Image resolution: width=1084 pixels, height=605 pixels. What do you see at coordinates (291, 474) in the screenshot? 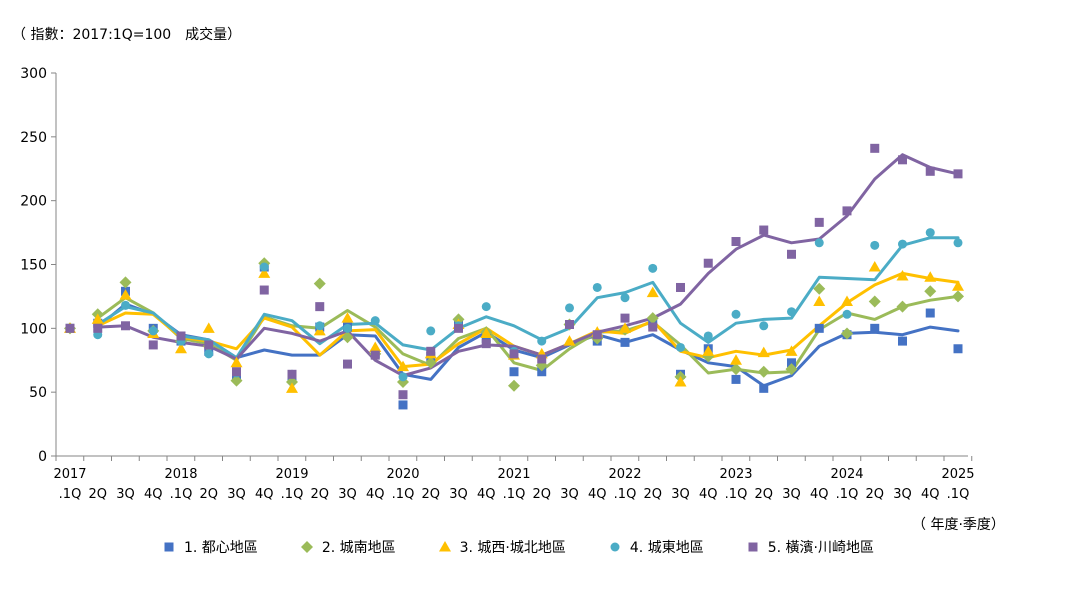
I see `x-year-label: 2019` at bounding box center [291, 474].